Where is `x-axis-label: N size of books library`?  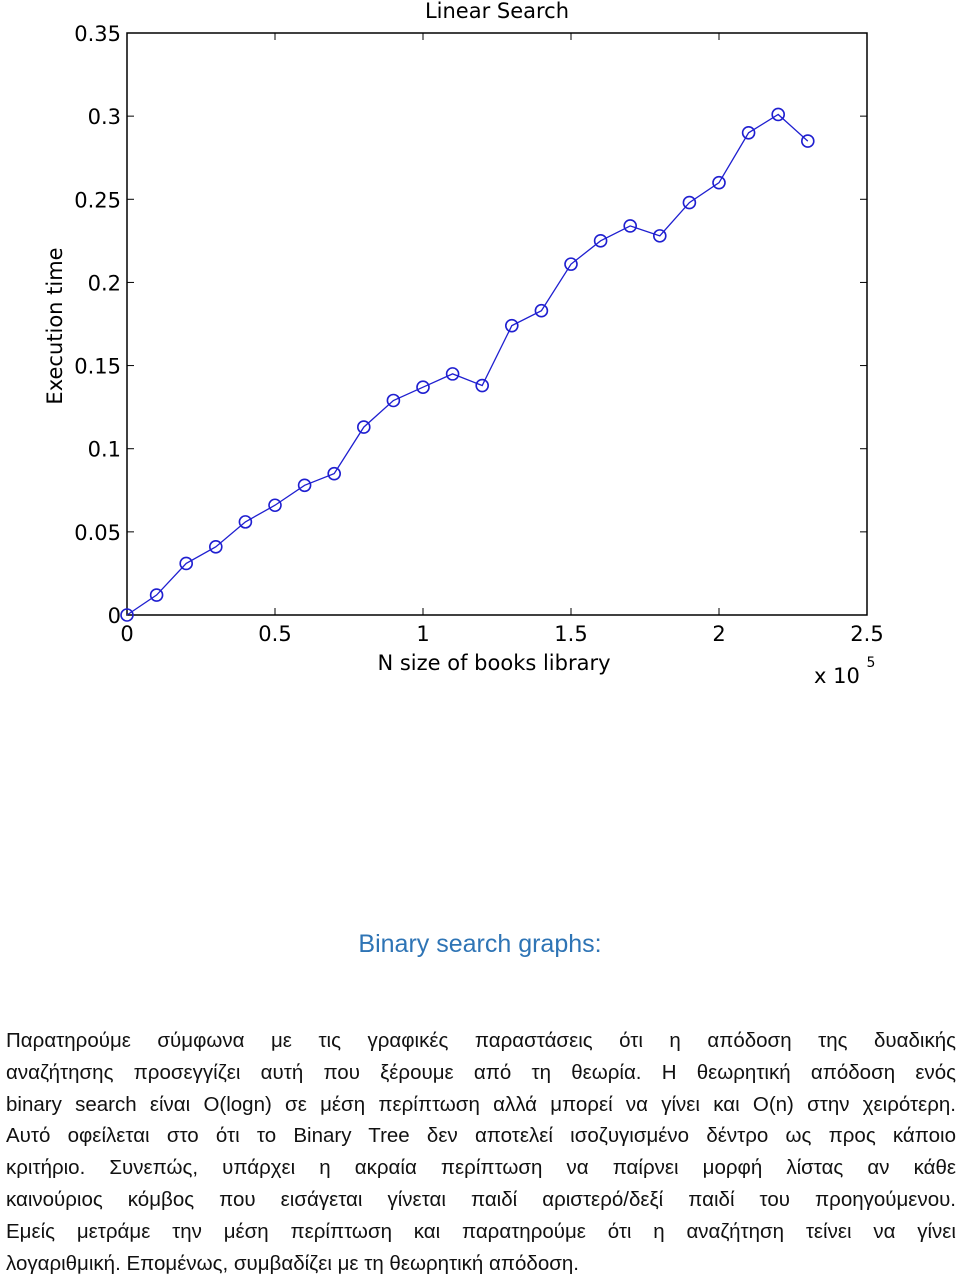
x-axis-label: N size of books library is located at coordinates (493, 663).